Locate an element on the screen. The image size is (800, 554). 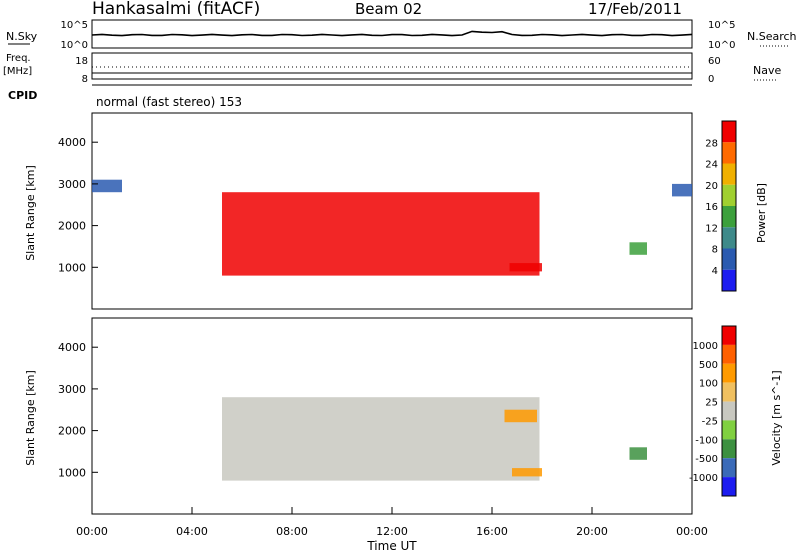
frequency-panel-frame is located at coordinates (392, 66).